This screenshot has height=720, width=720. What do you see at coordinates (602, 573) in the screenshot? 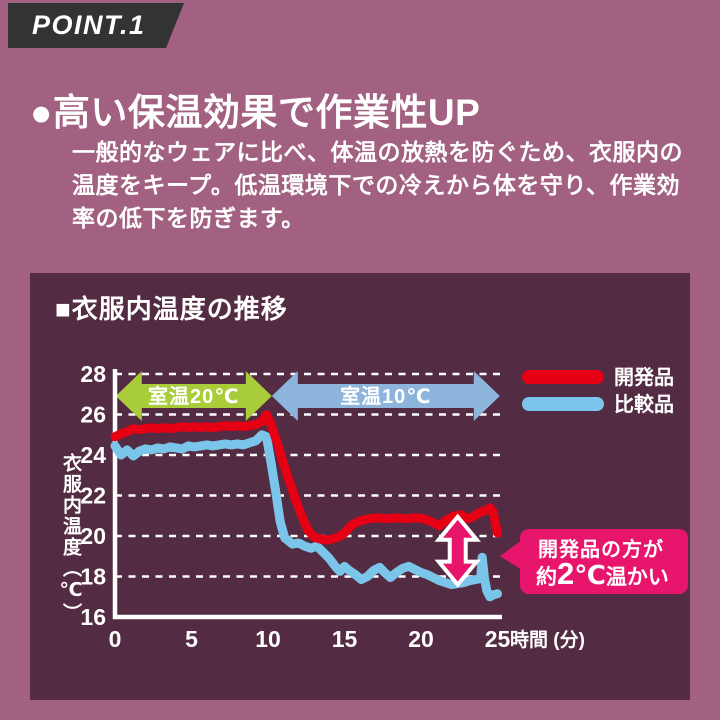
I see `callout-line2: 約2℃温かい` at bounding box center [602, 573].